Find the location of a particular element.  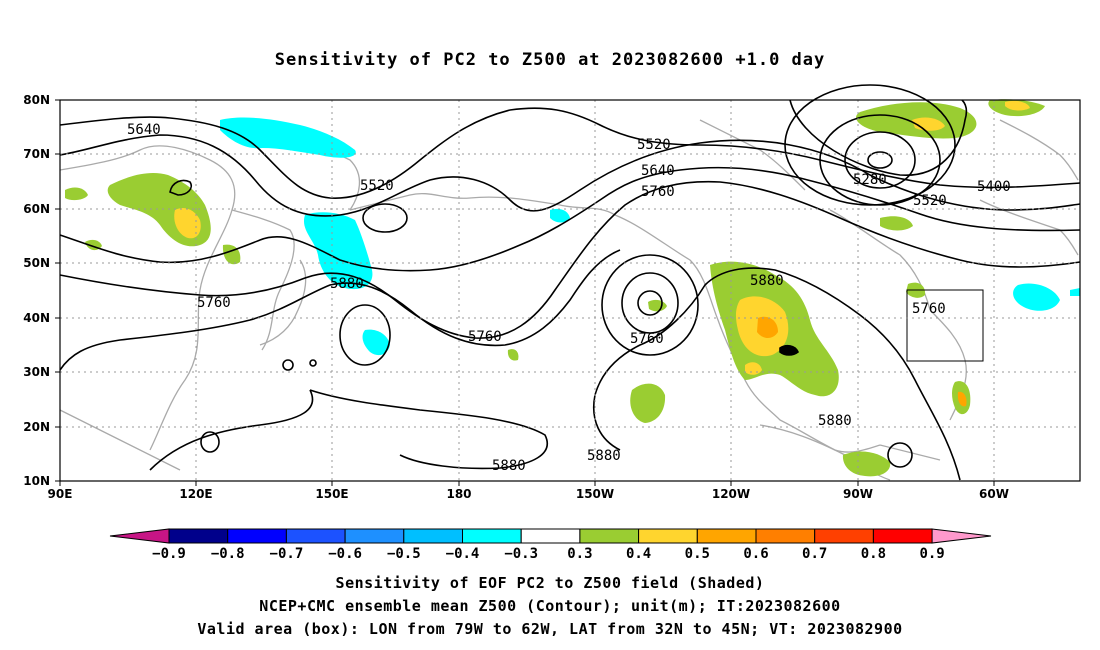

contour-label: 5280 is located at coordinates (870, 180).